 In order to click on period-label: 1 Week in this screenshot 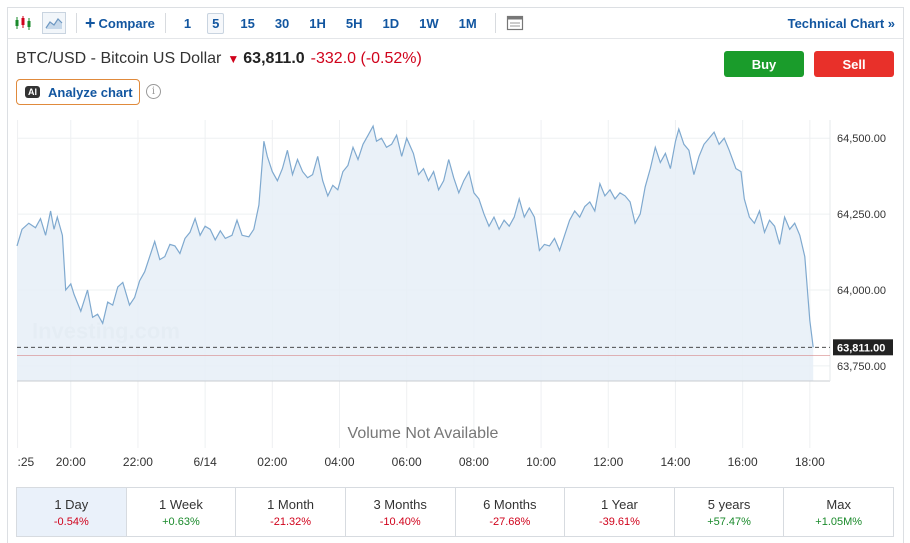, I will do `click(181, 504)`.